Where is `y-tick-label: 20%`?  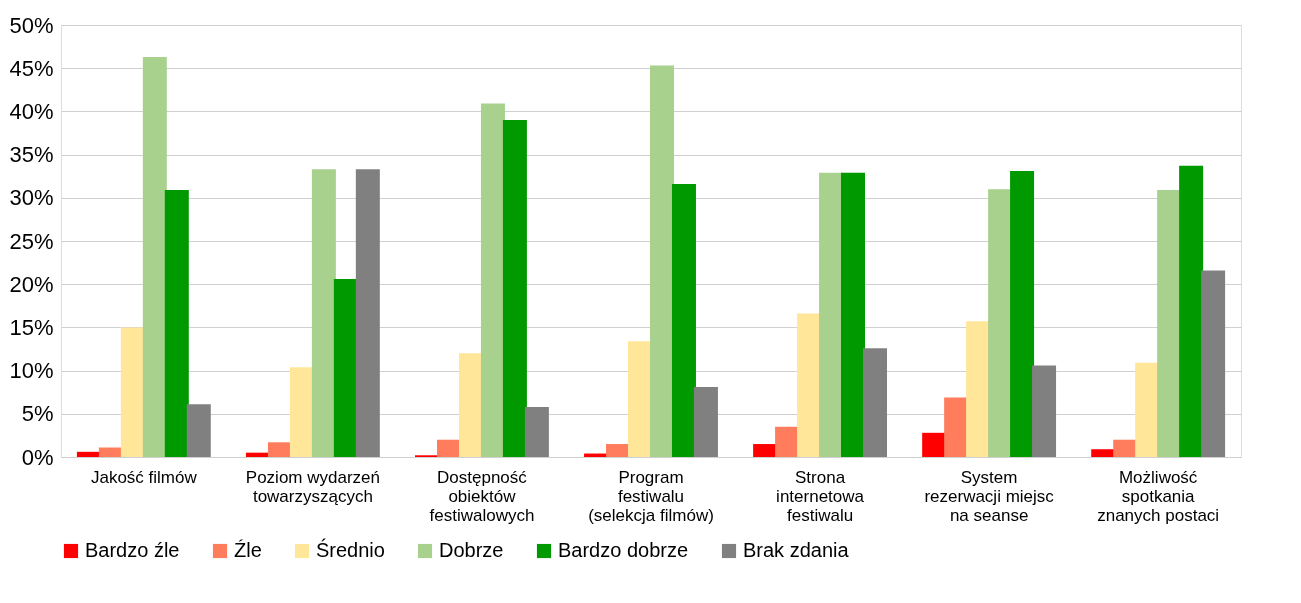
y-tick-label: 20% is located at coordinates (31, 284).